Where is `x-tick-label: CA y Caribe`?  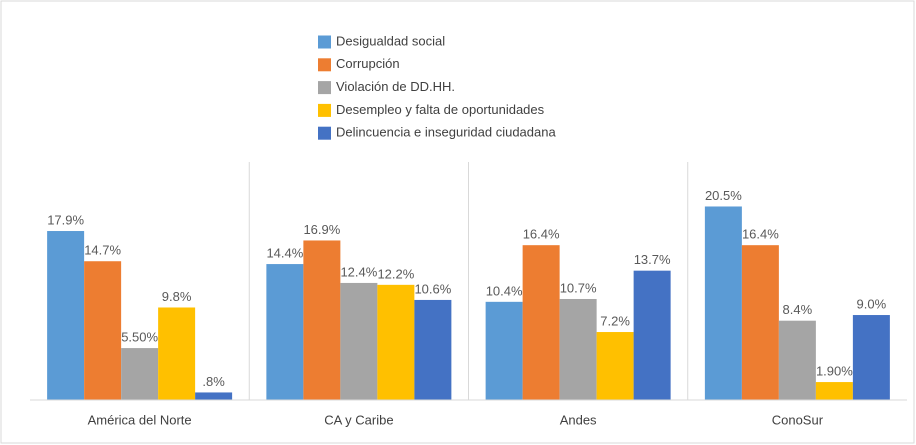
x-tick-label: CA y Caribe is located at coordinates (358, 419).